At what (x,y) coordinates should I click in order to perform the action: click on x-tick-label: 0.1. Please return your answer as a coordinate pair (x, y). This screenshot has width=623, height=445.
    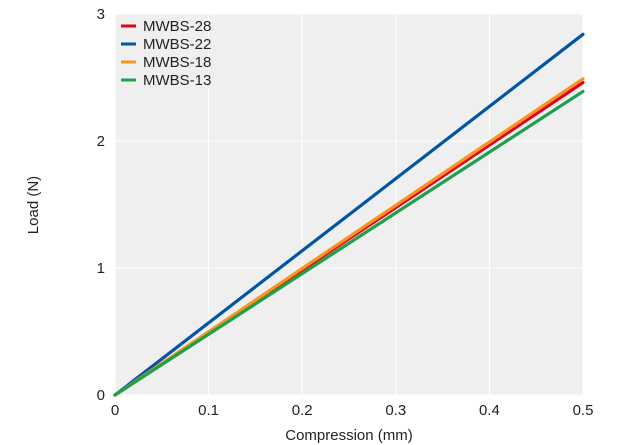
    Looking at the image, I should click on (208, 410).